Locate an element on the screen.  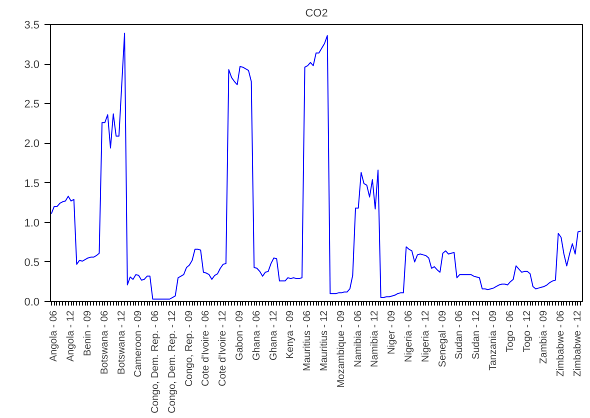
chart-title: CO2 is located at coordinates (316, 14).